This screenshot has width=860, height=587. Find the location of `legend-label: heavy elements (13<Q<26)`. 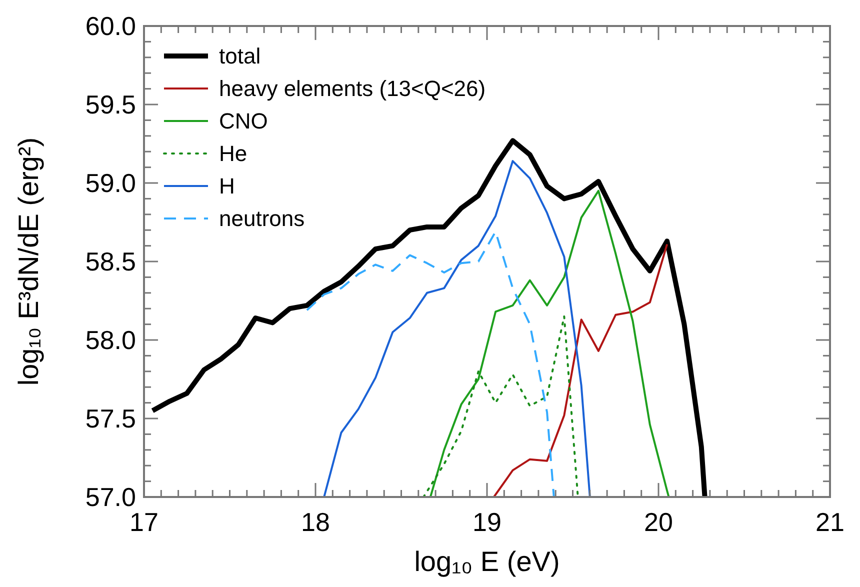

legend-label: heavy elements (13<Q<26) is located at coordinates (352, 89).